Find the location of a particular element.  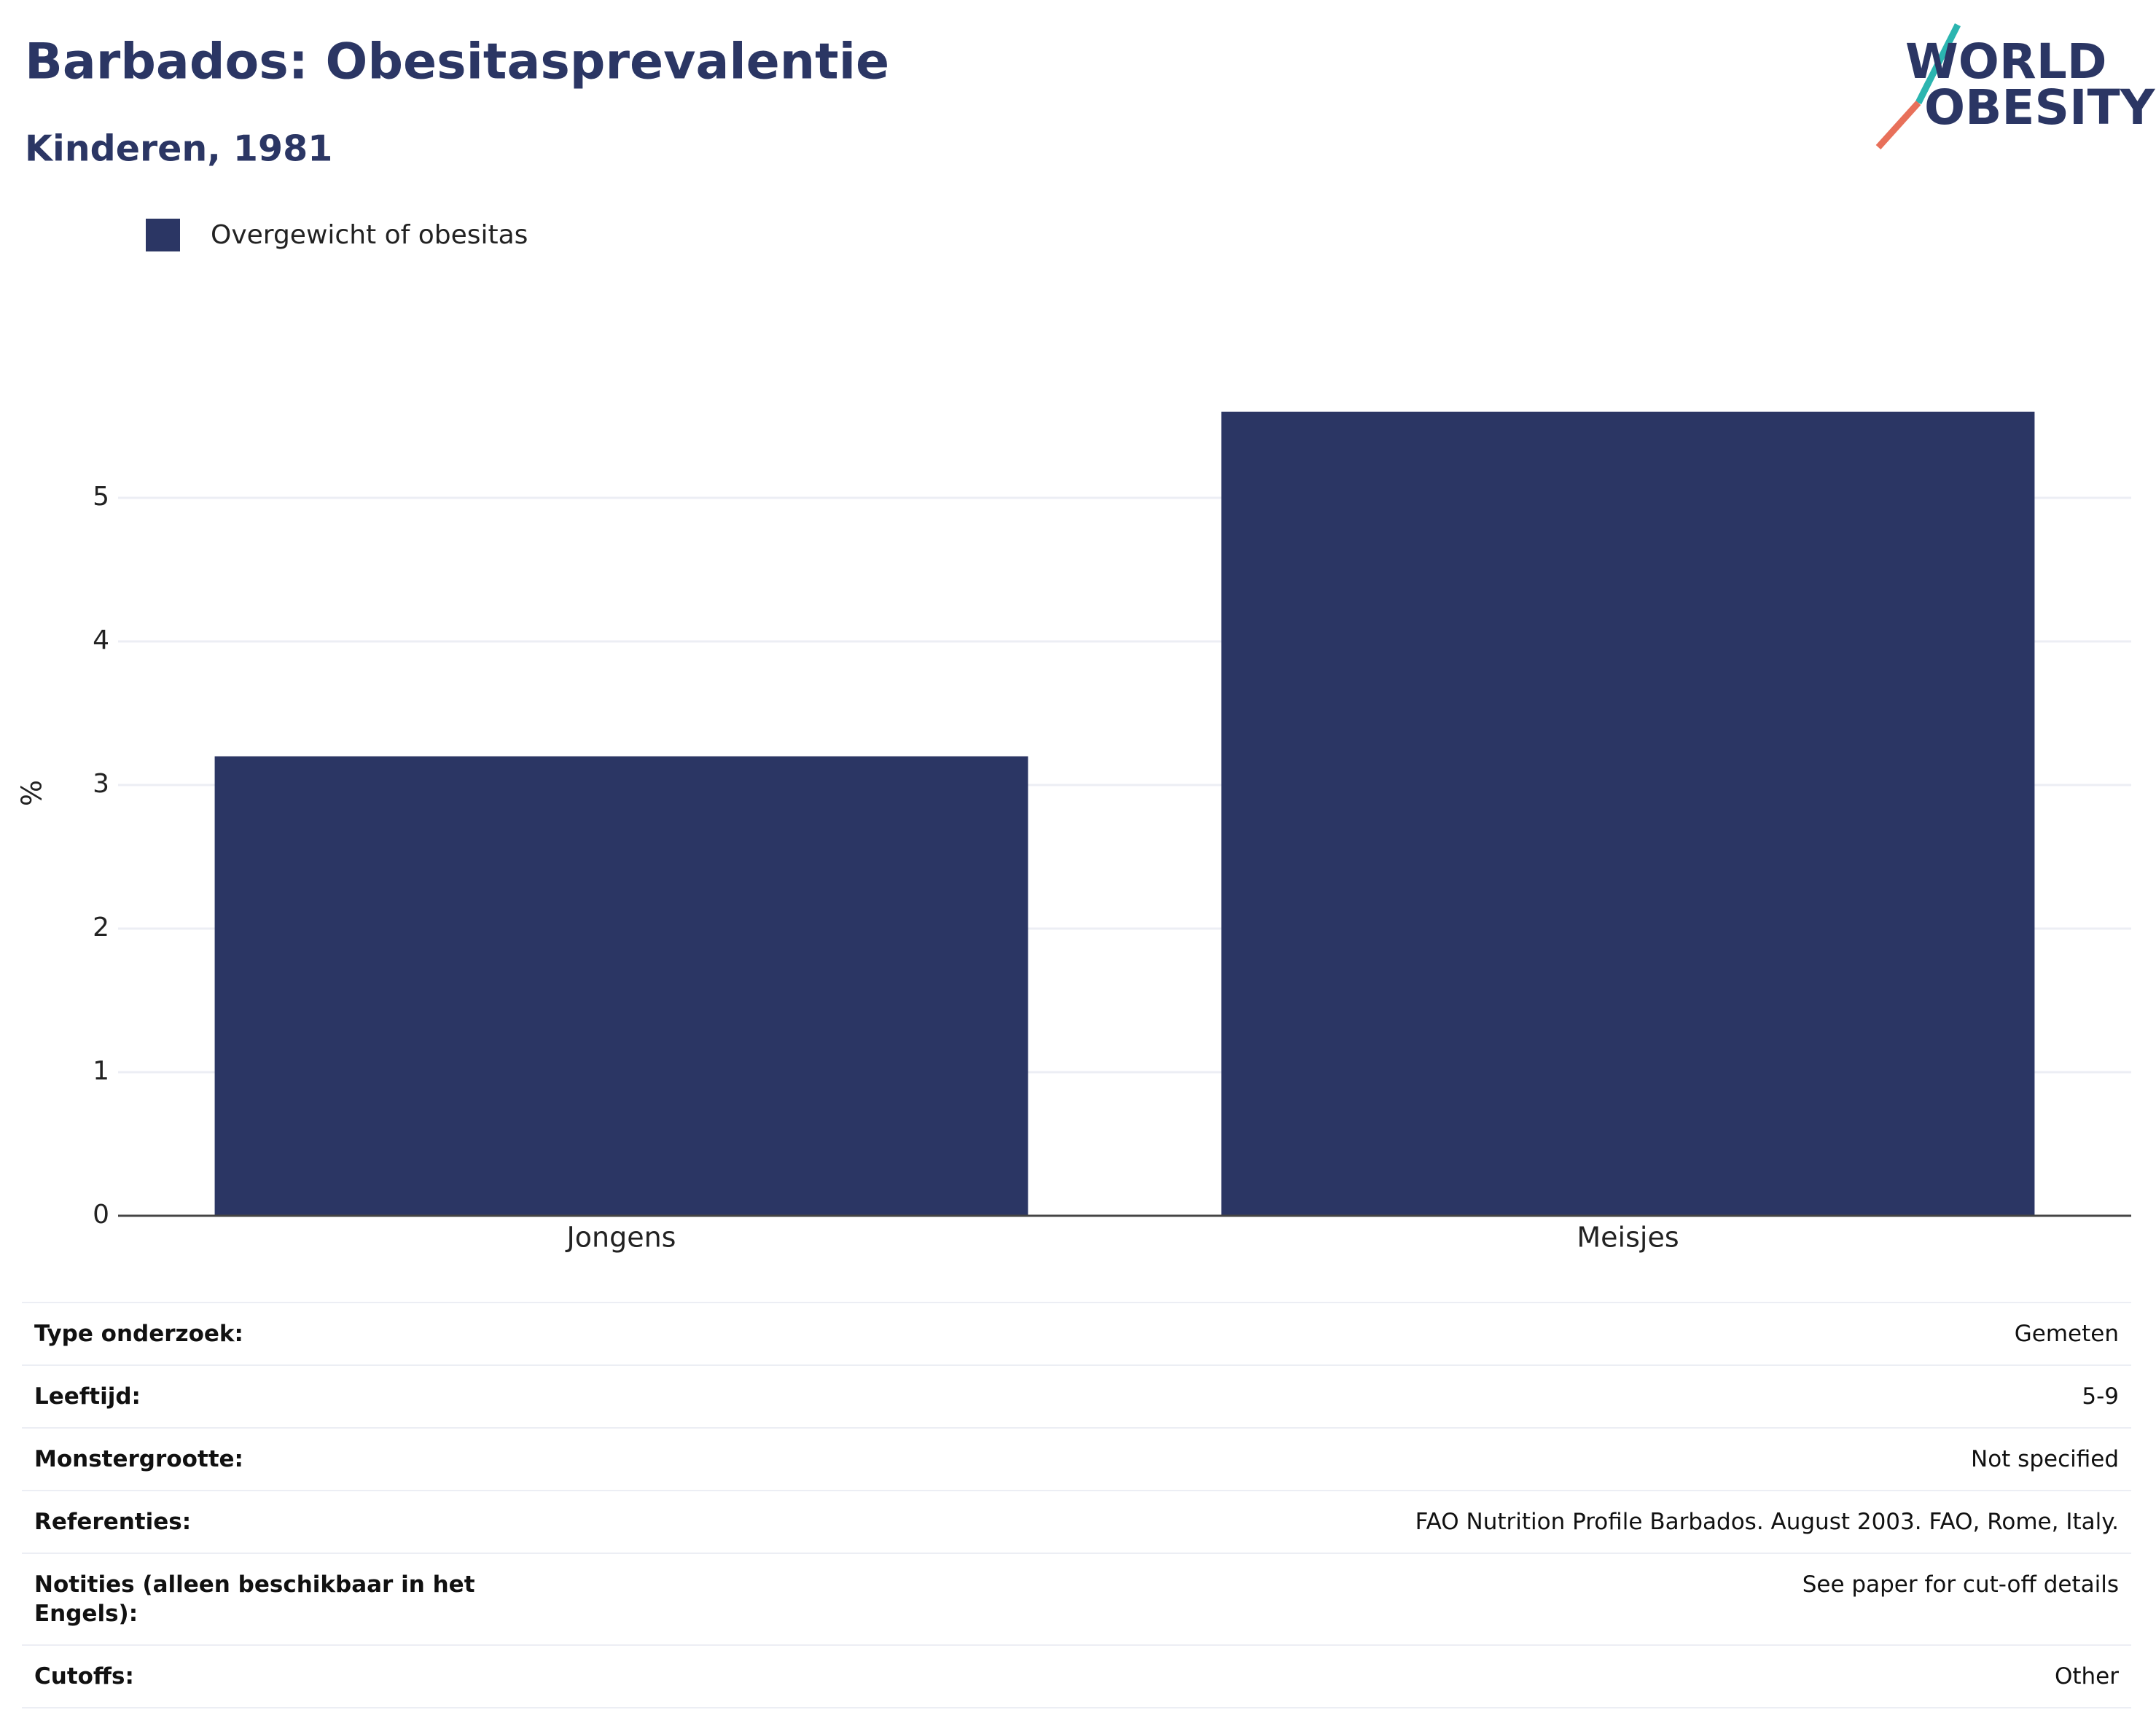

logo-slash-teal2 is located at coordinates (1924, 92).